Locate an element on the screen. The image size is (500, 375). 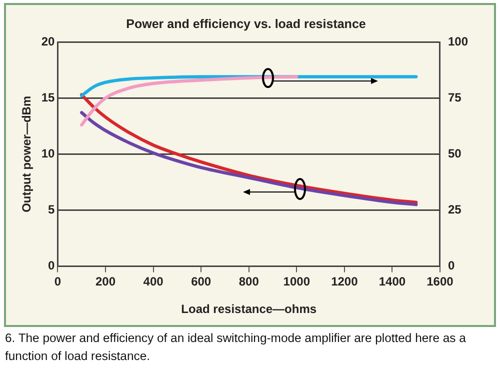
x-tick-label: 1200 is located at coordinates (344, 281).